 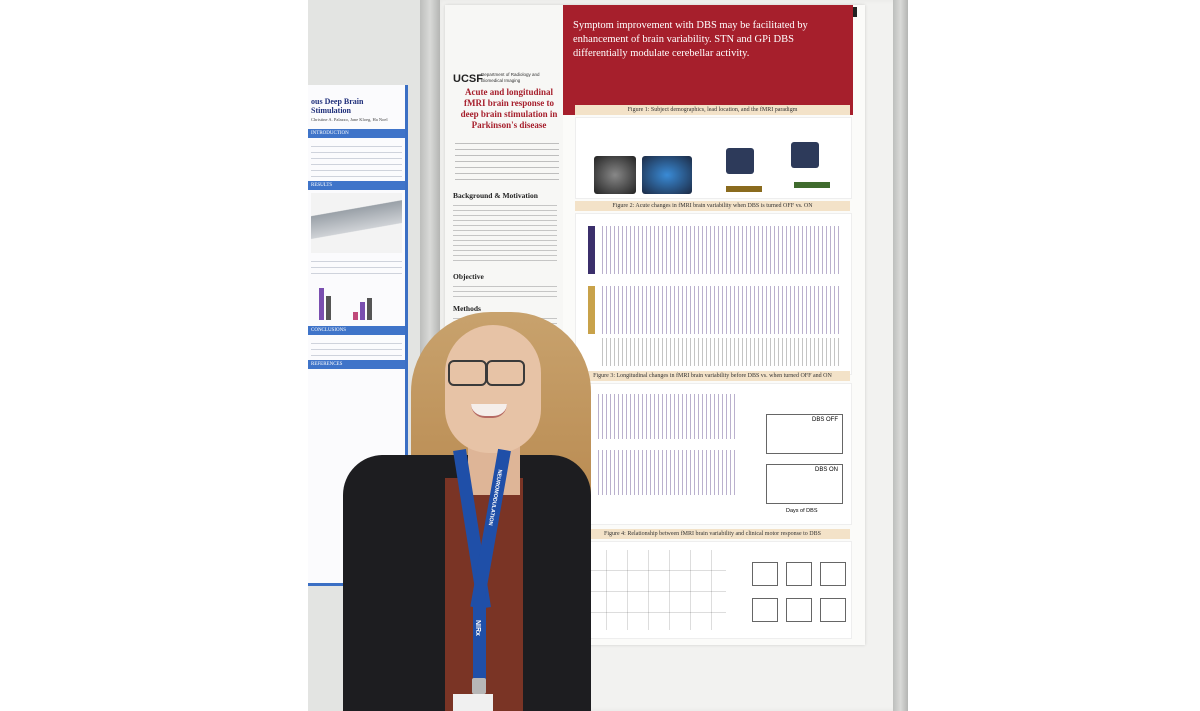 I want to click on presenter-smile, so click(x=489, y=411).